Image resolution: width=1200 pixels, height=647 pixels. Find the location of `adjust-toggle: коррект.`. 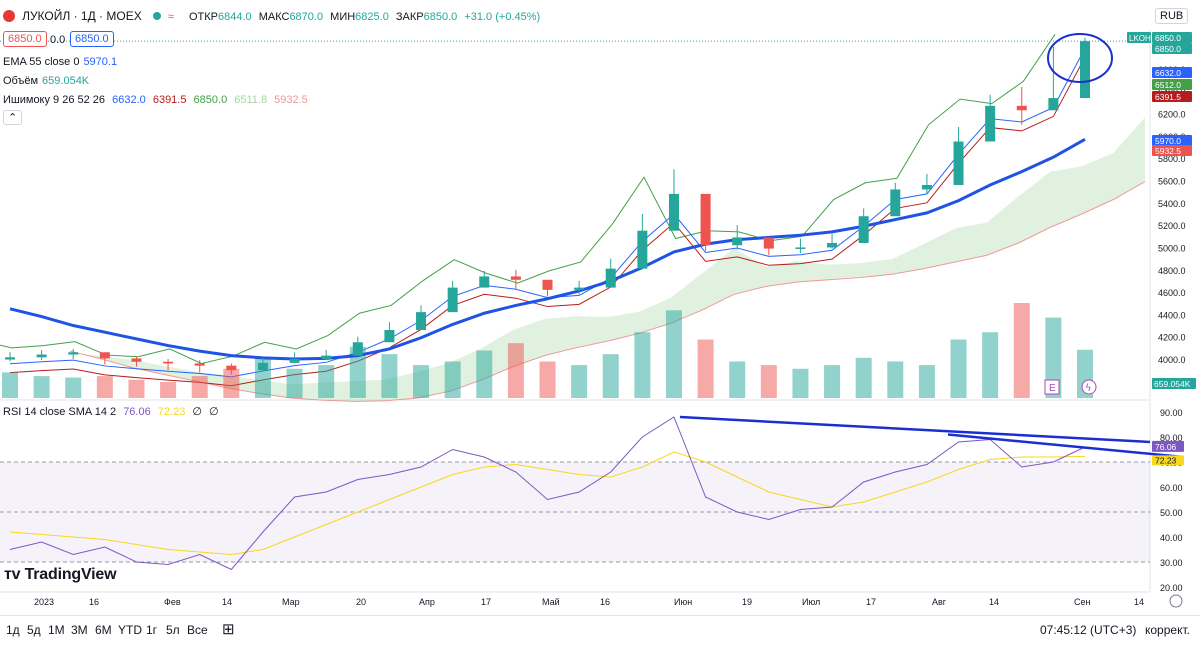

adjust-toggle: коррект. is located at coordinates (1167, 630).